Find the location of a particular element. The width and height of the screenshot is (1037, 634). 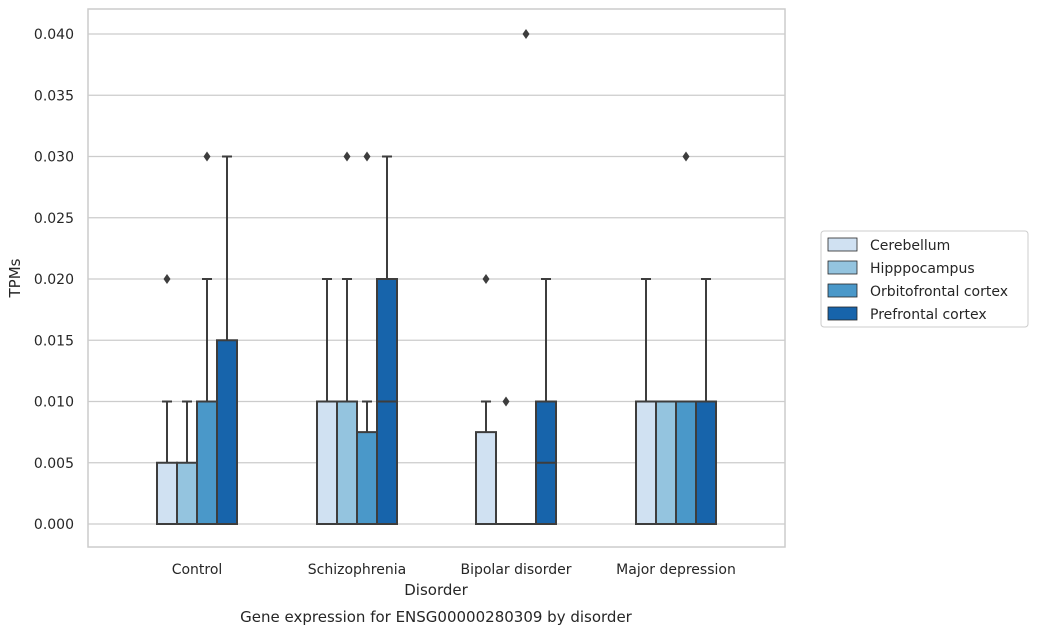

y-tick-label: 0.030 is located at coordinates (54, 158).